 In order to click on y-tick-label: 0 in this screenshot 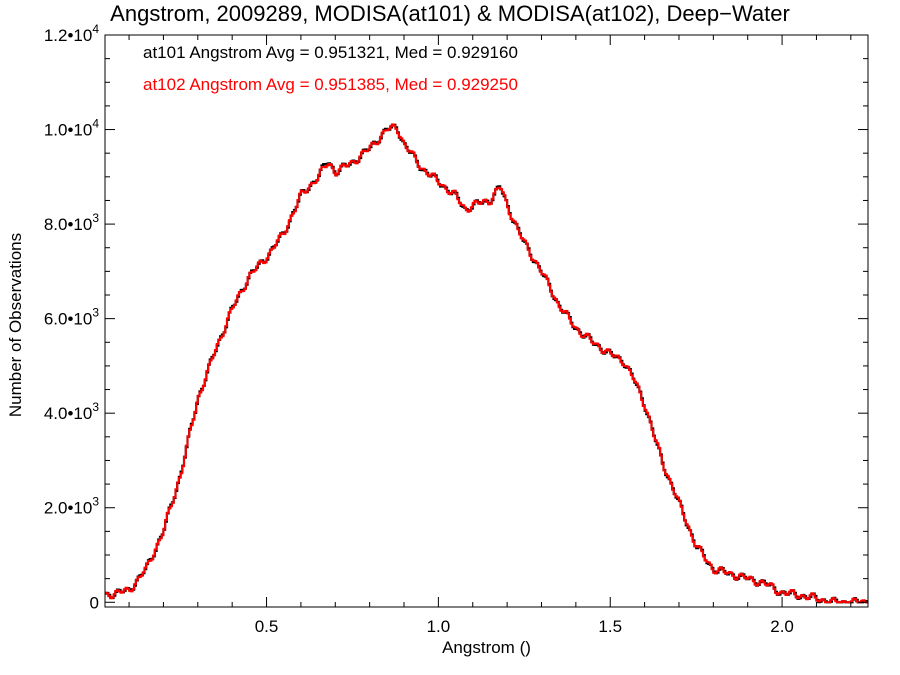, I will do `click(94, 602)`.